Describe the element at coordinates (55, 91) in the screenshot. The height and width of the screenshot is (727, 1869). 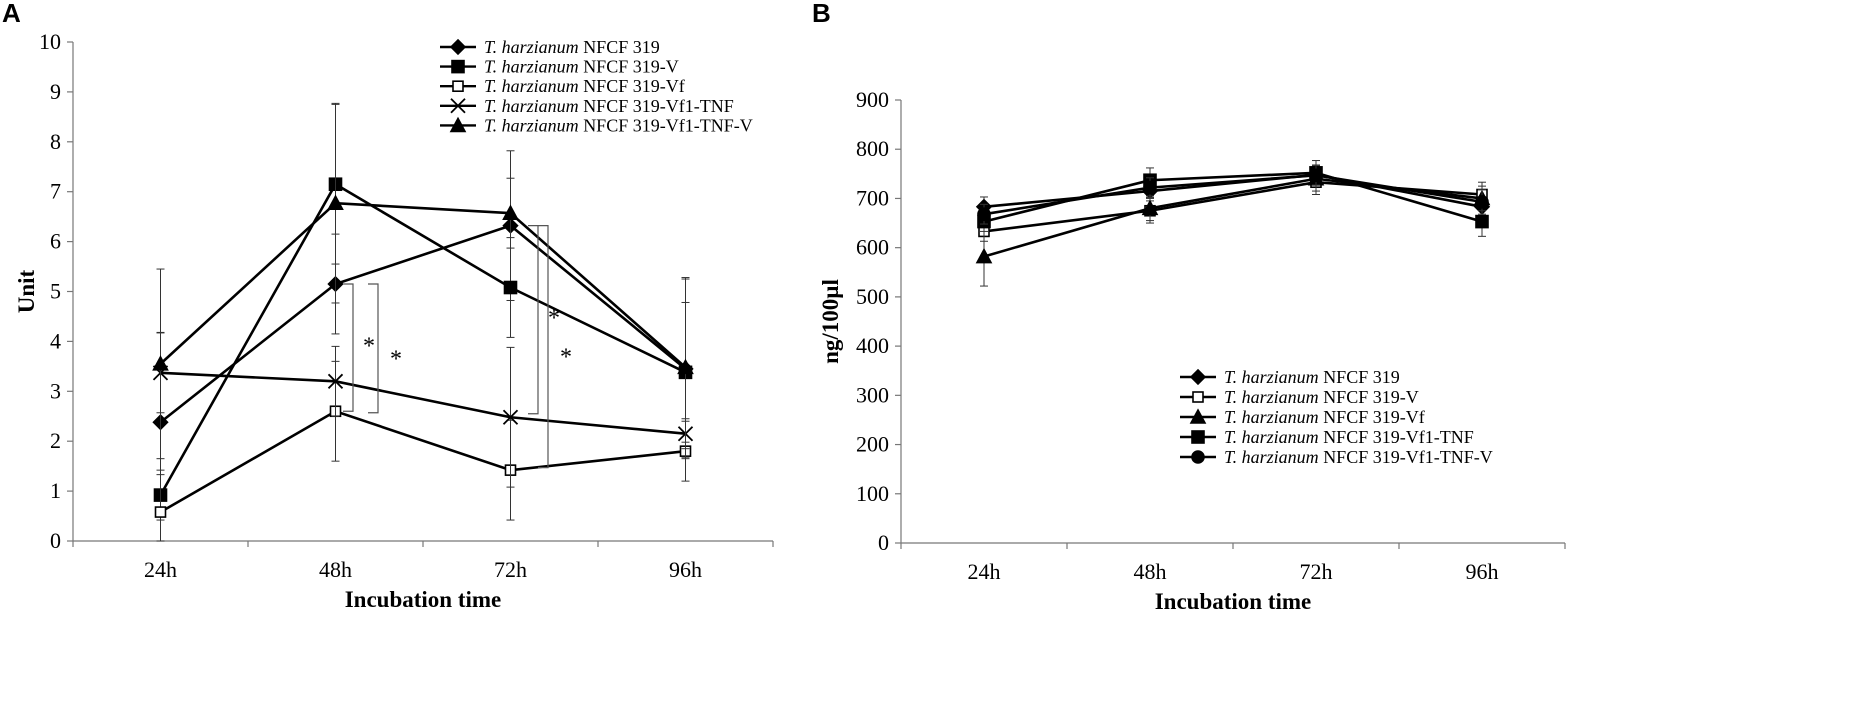
I see `y-tick-label: 9` at that location.